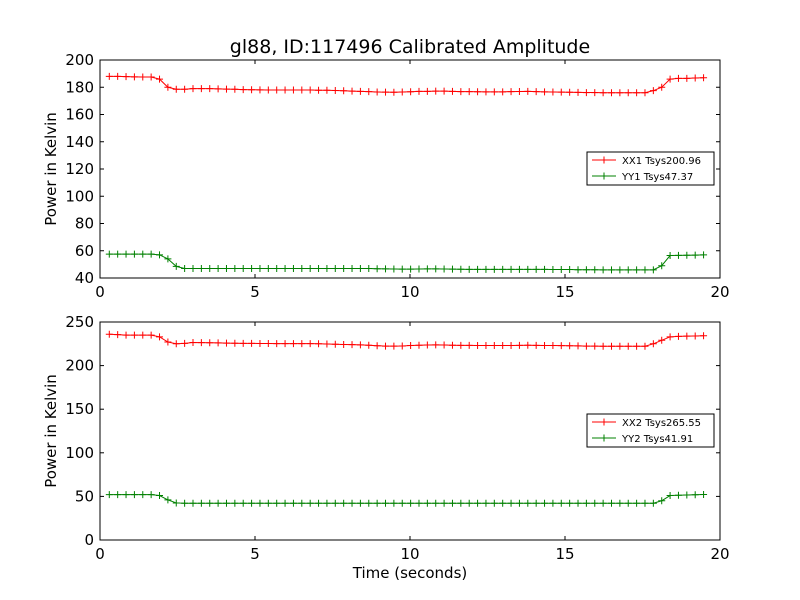 The height and width of the screenshot is (600, 800). I want to click on y-tick-label: 80, so click(84, 224).